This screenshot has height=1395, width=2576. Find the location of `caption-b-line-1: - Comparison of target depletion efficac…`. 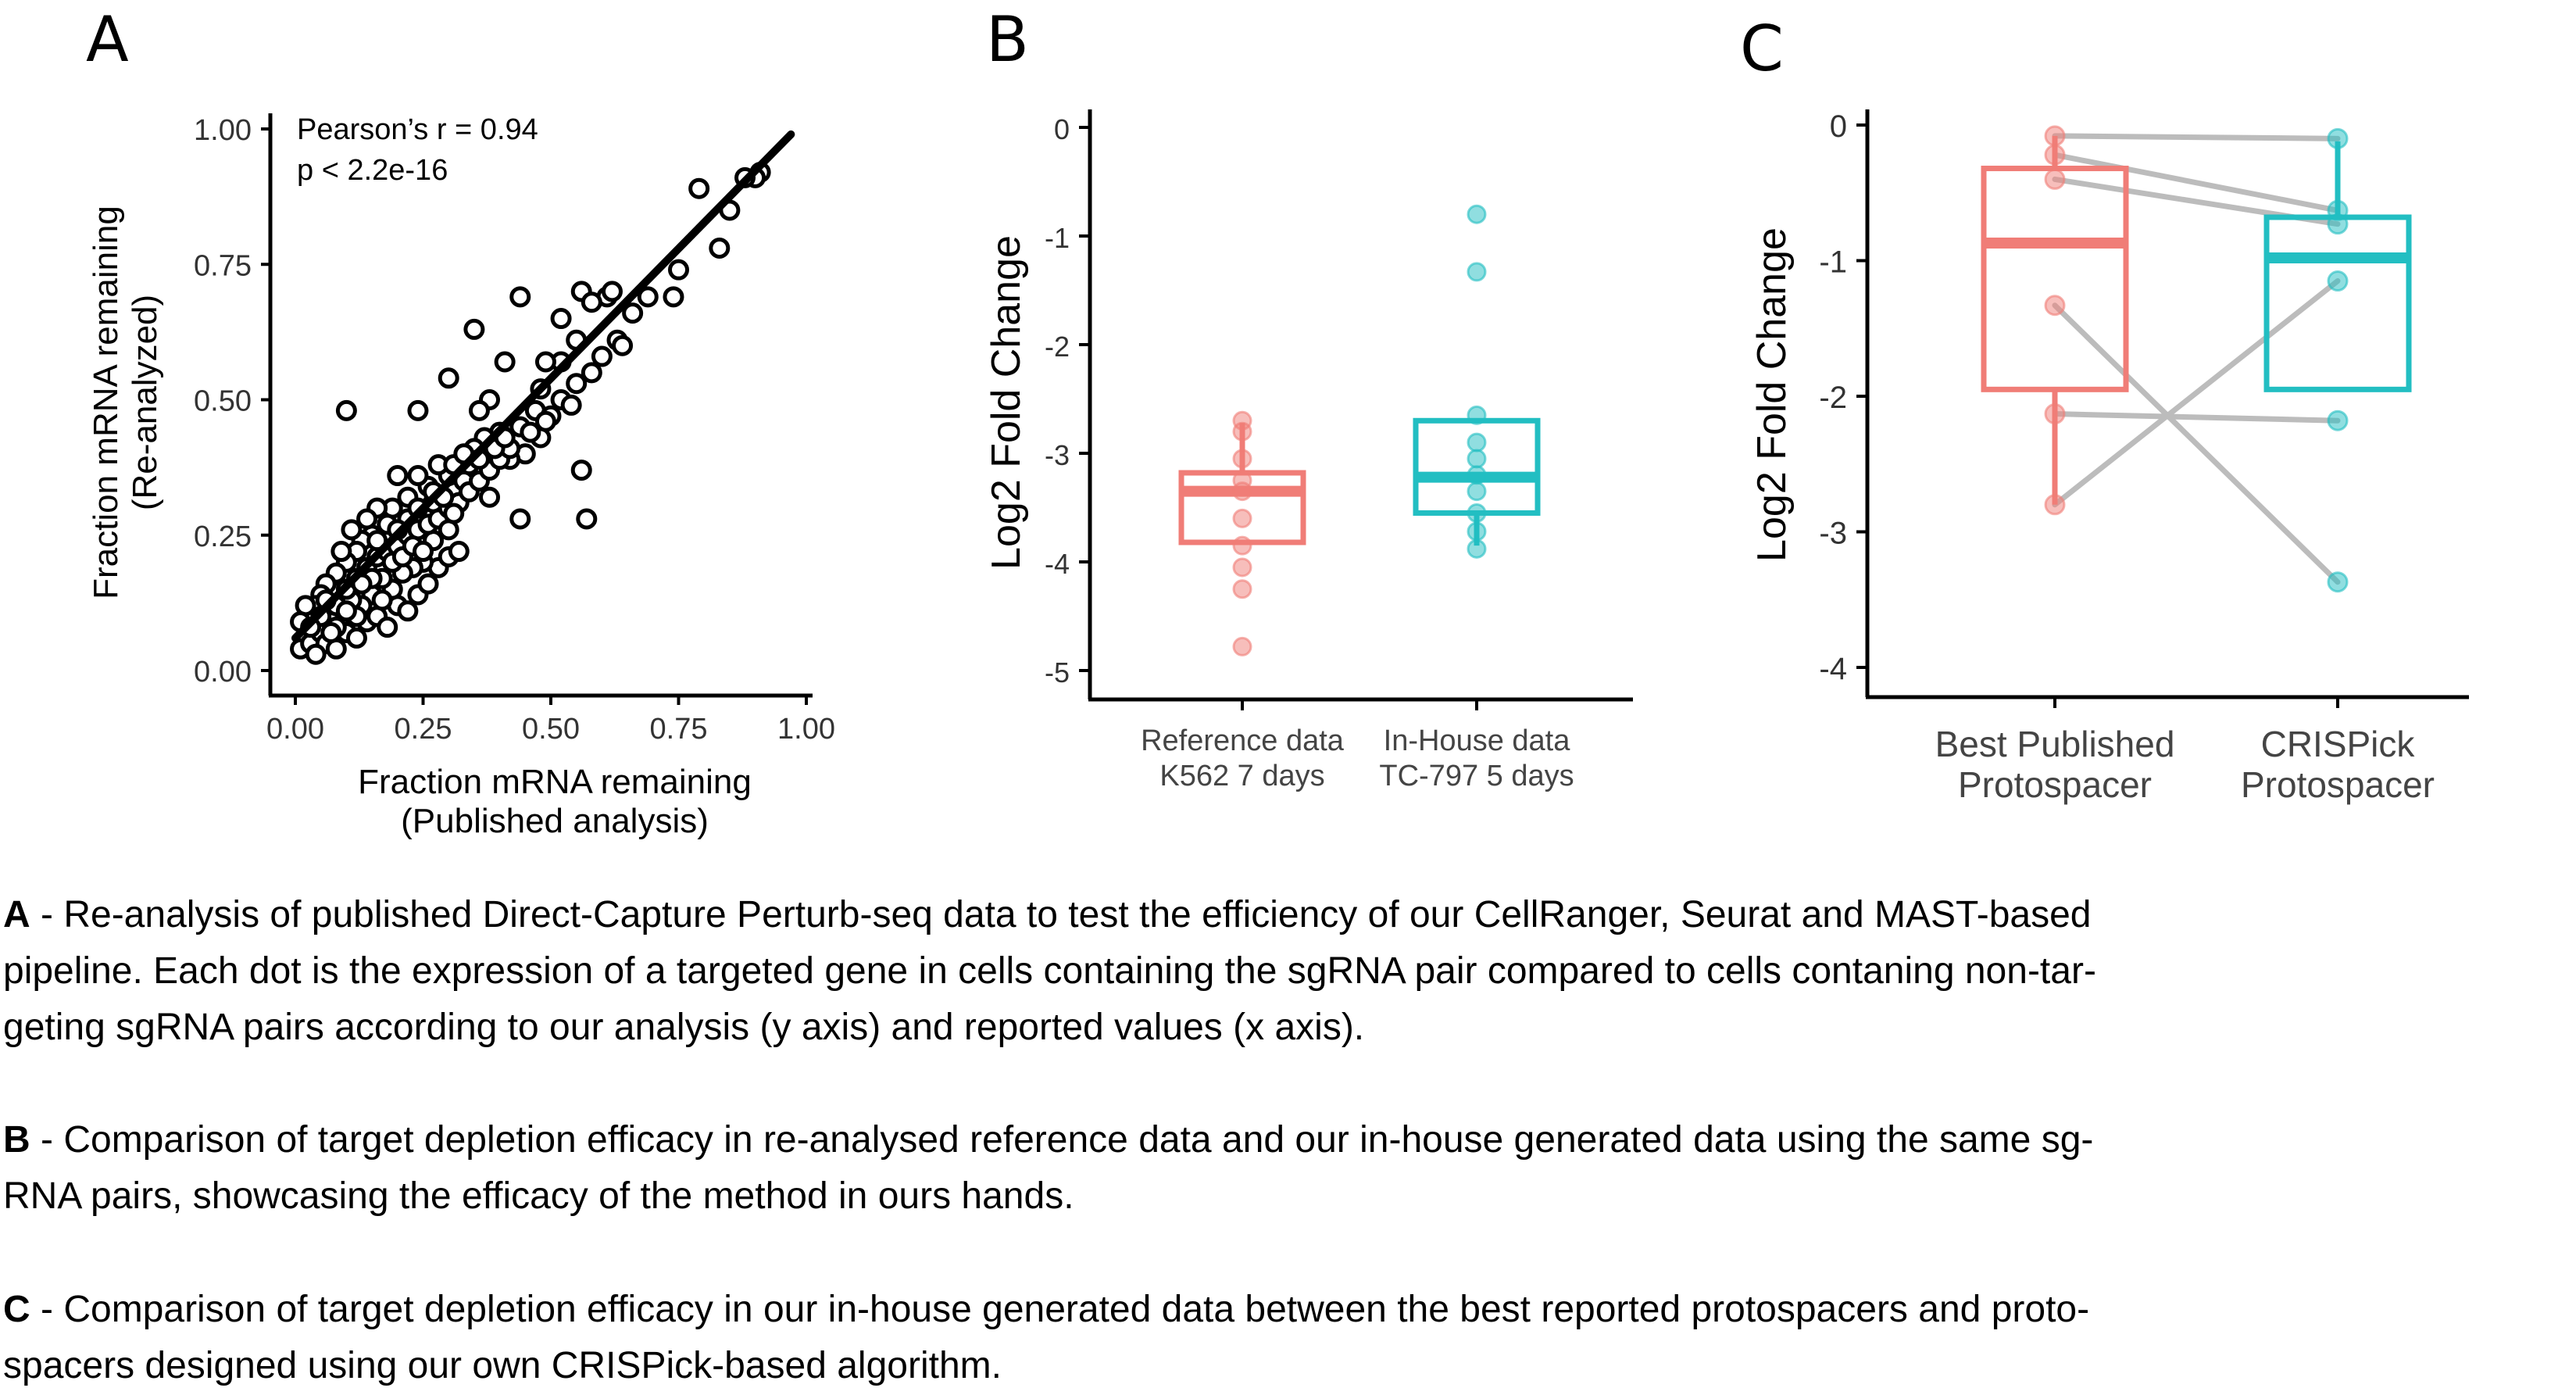

caption-b-line-1: - Comparison of target depletion efficac… is located at coordinates (1062, 1140).